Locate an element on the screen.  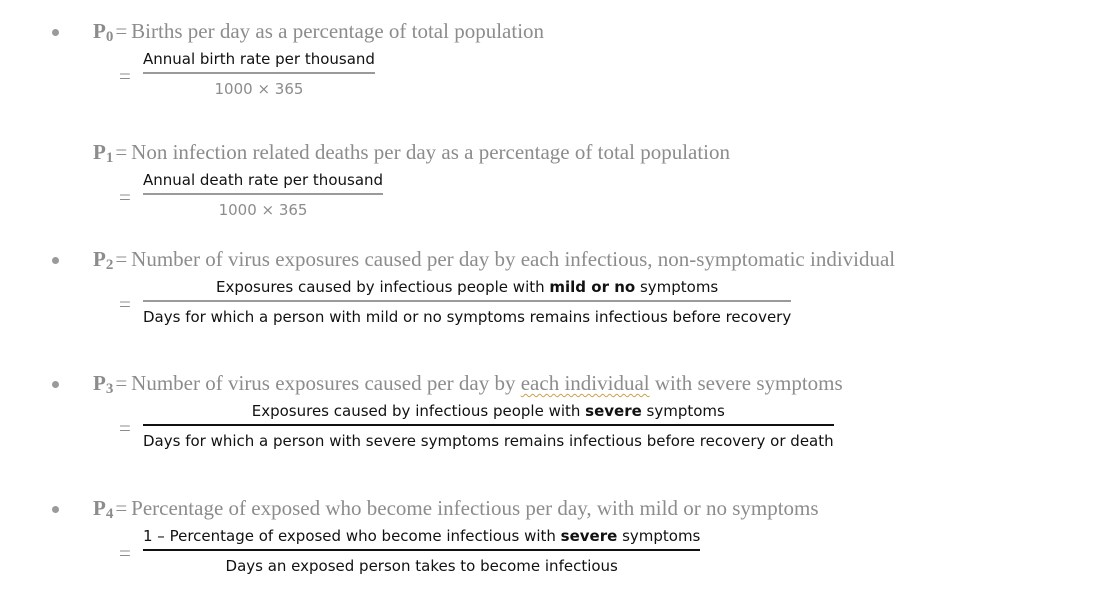
fraction-bar-p2 is located at coordinates (467, 301).